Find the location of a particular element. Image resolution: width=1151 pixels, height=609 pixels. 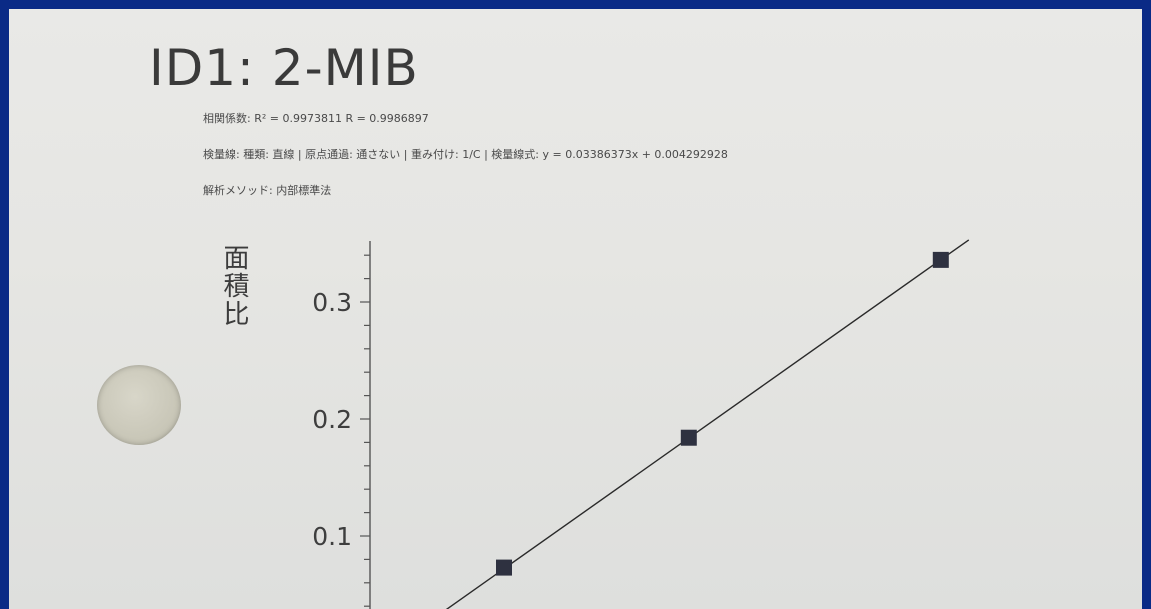

y-axis-label: 面積比 is located at coordinates (234, 286).